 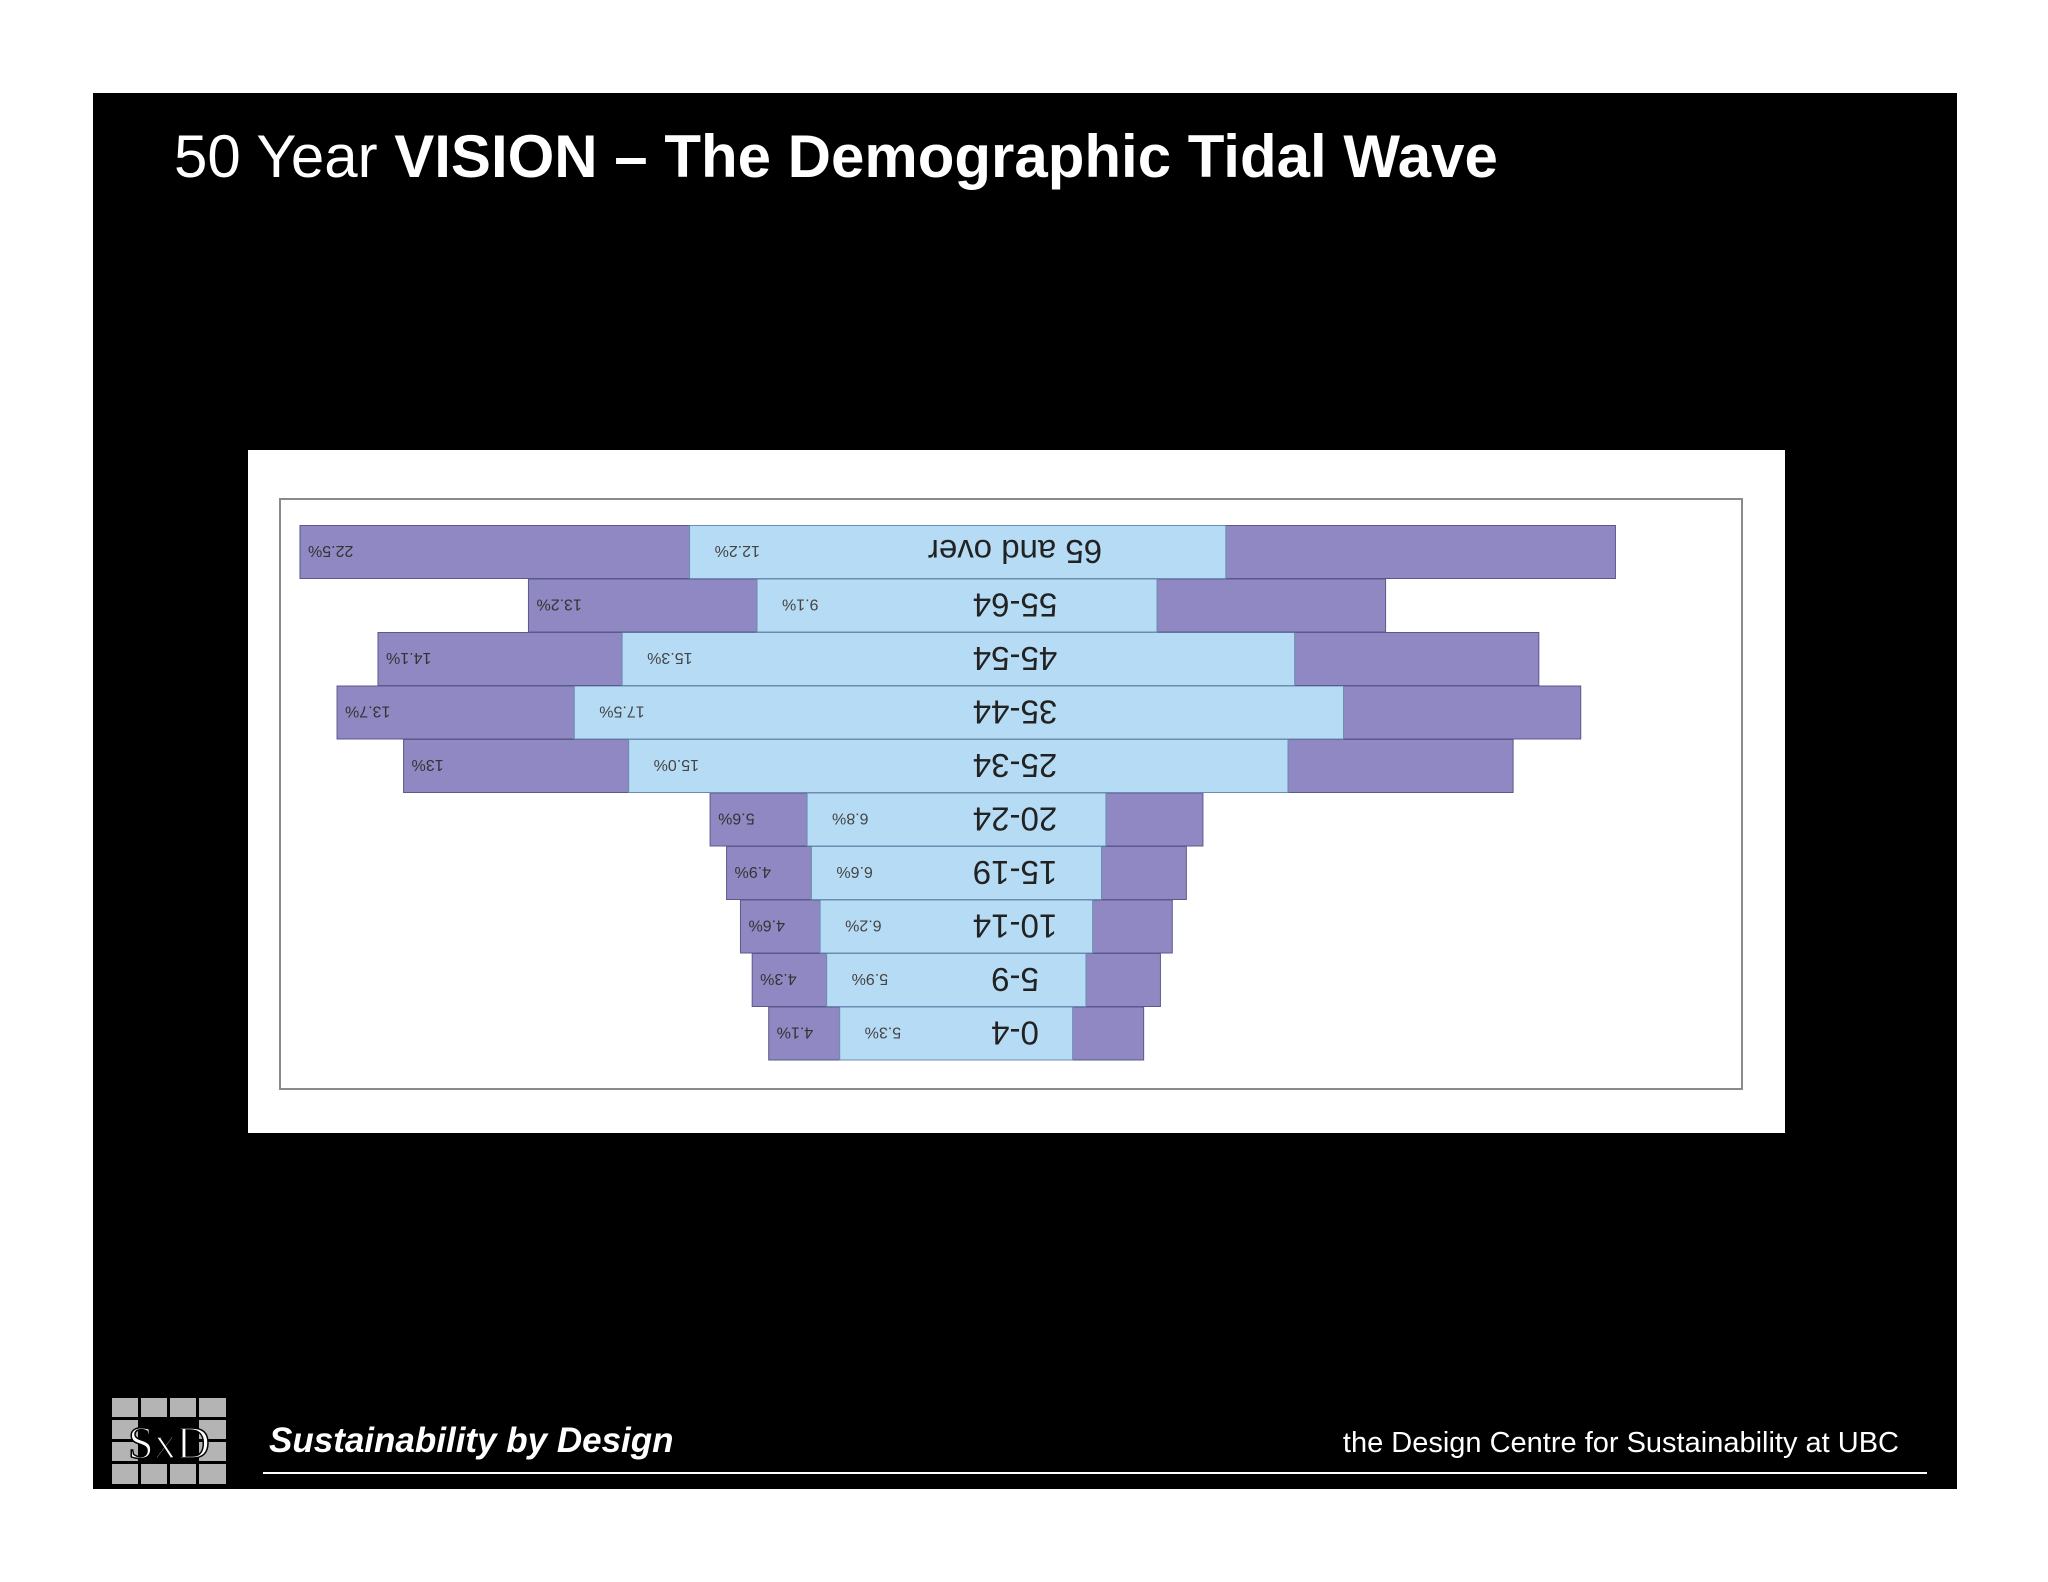 What do you see at coordinates (946, 156) in the screenshot?
I see `title-bold: VISION – The Demographic Tidal Wave` at bounding box center [946, 156].